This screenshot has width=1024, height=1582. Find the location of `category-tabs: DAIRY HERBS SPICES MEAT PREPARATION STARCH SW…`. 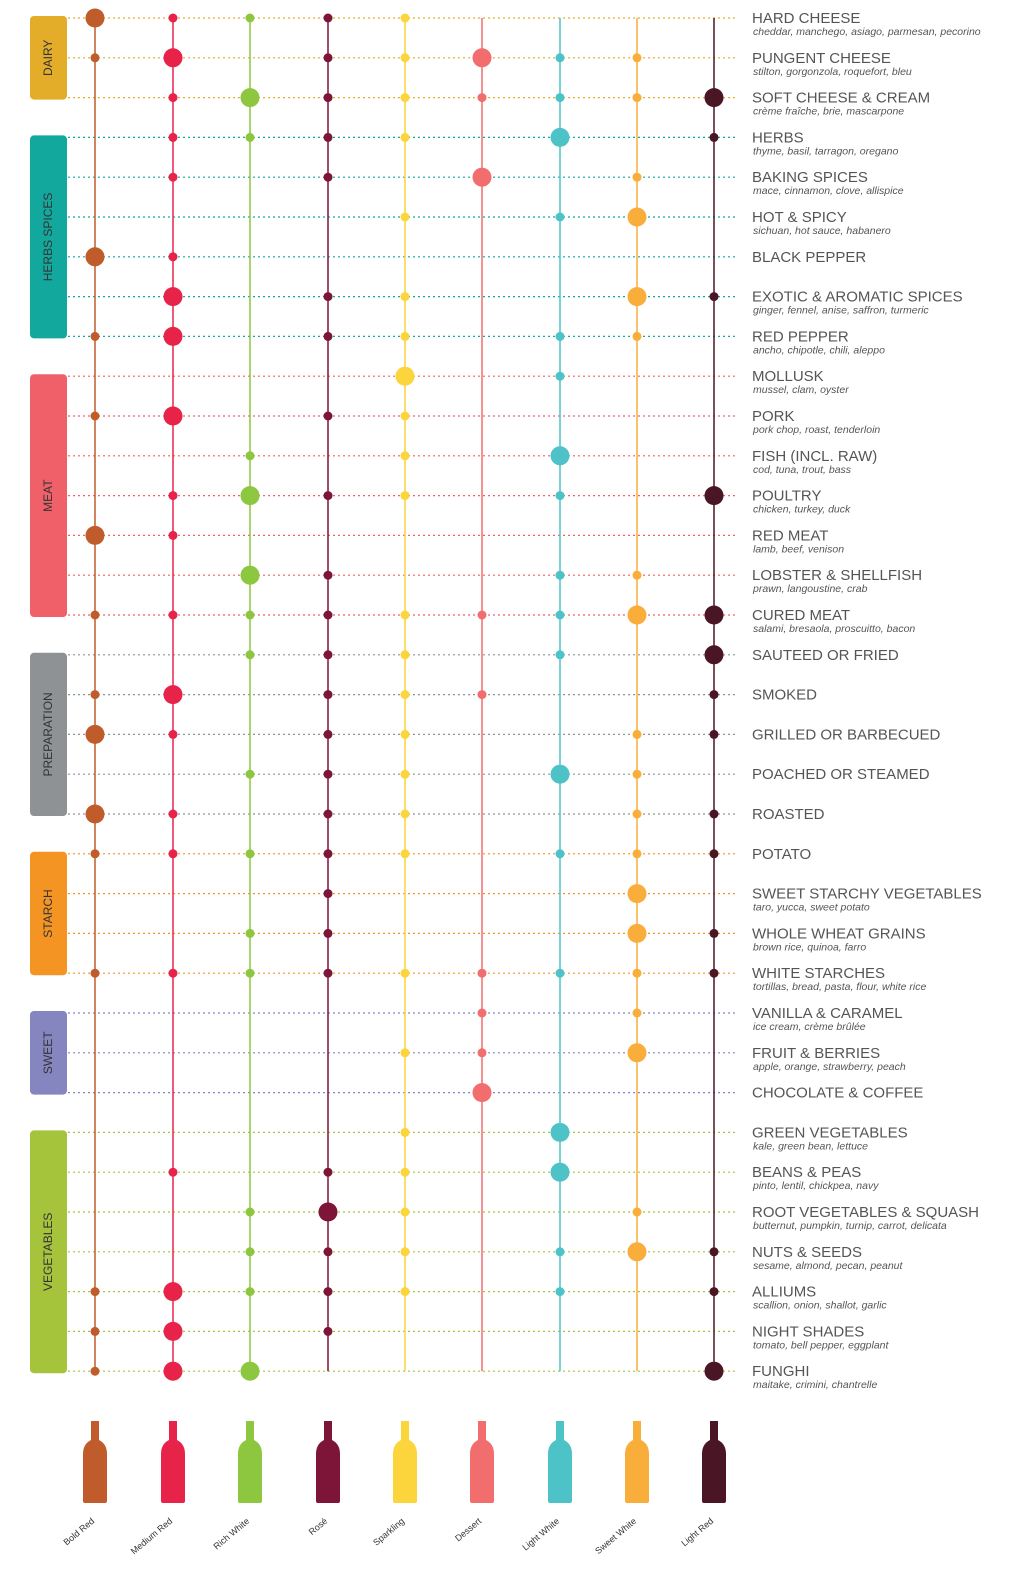

category-tabs: DAIRY HERBS SPICES MEAT PREPARATION STARCH SW… is located at coordinates (48, 695).